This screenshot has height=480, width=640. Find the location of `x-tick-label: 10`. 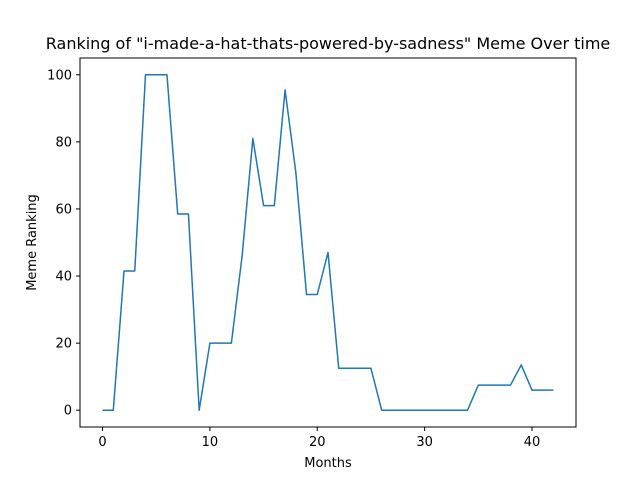

x-tick-label: 10 is located at coordinates (210, 442).